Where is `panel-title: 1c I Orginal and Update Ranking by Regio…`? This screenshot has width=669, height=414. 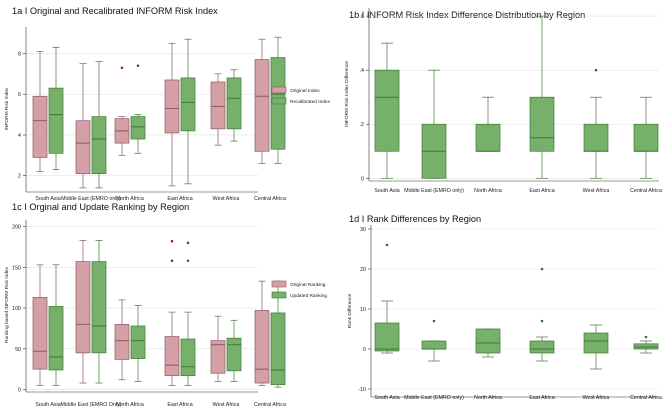
panel-title: 1c I Orginal and Update Ranking by Regio… is located at coordinates (100, 207).